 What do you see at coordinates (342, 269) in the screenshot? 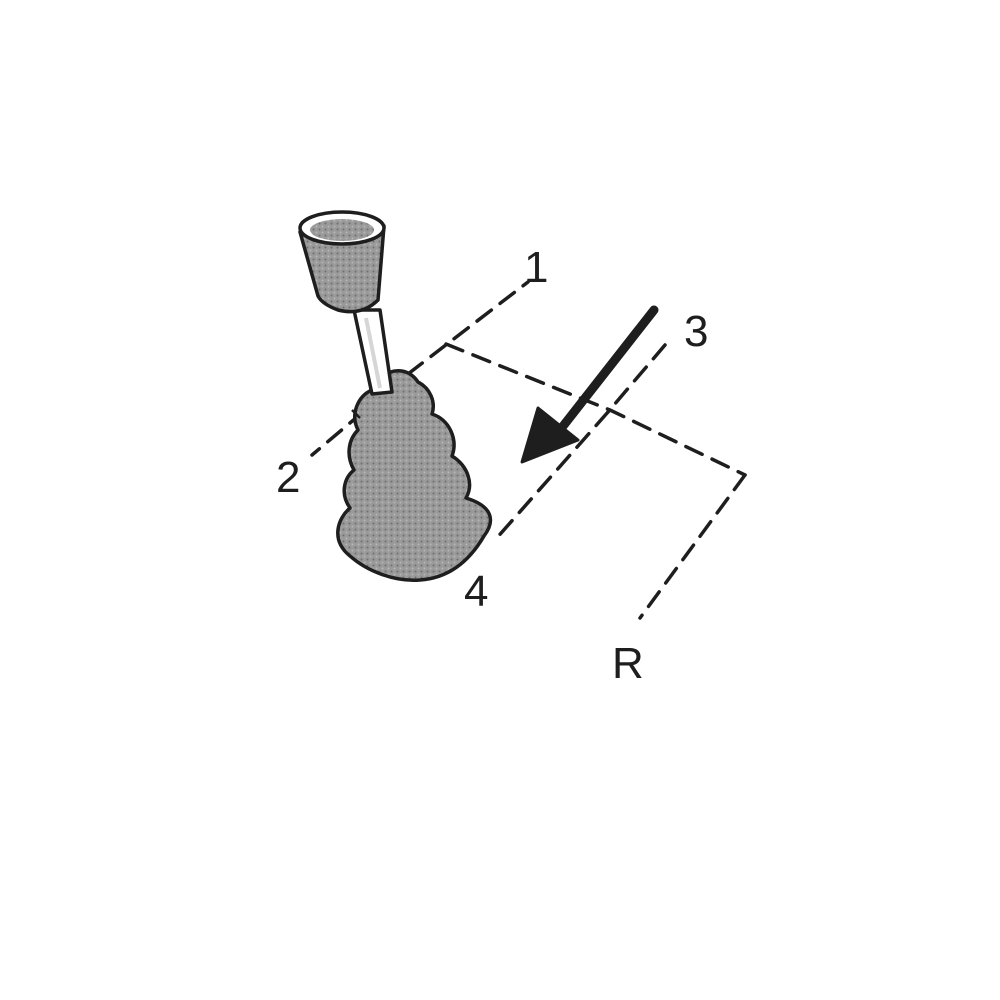
I see `gear-knob` at bounding box center [342, 269].